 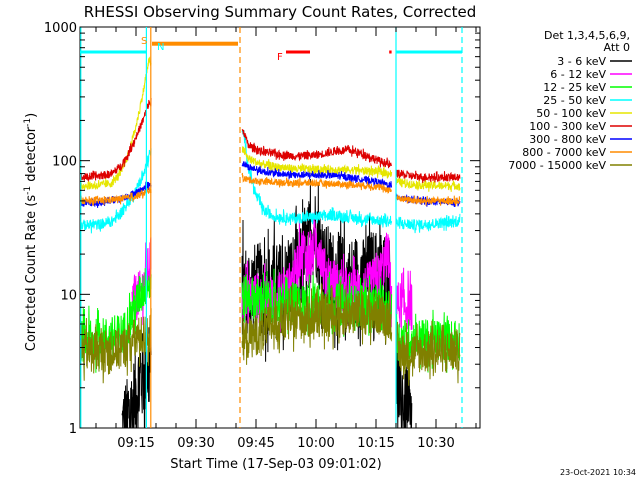 I want to click on timestamp: 23-Oct-2021 10:34, so click(x=598, y=472).